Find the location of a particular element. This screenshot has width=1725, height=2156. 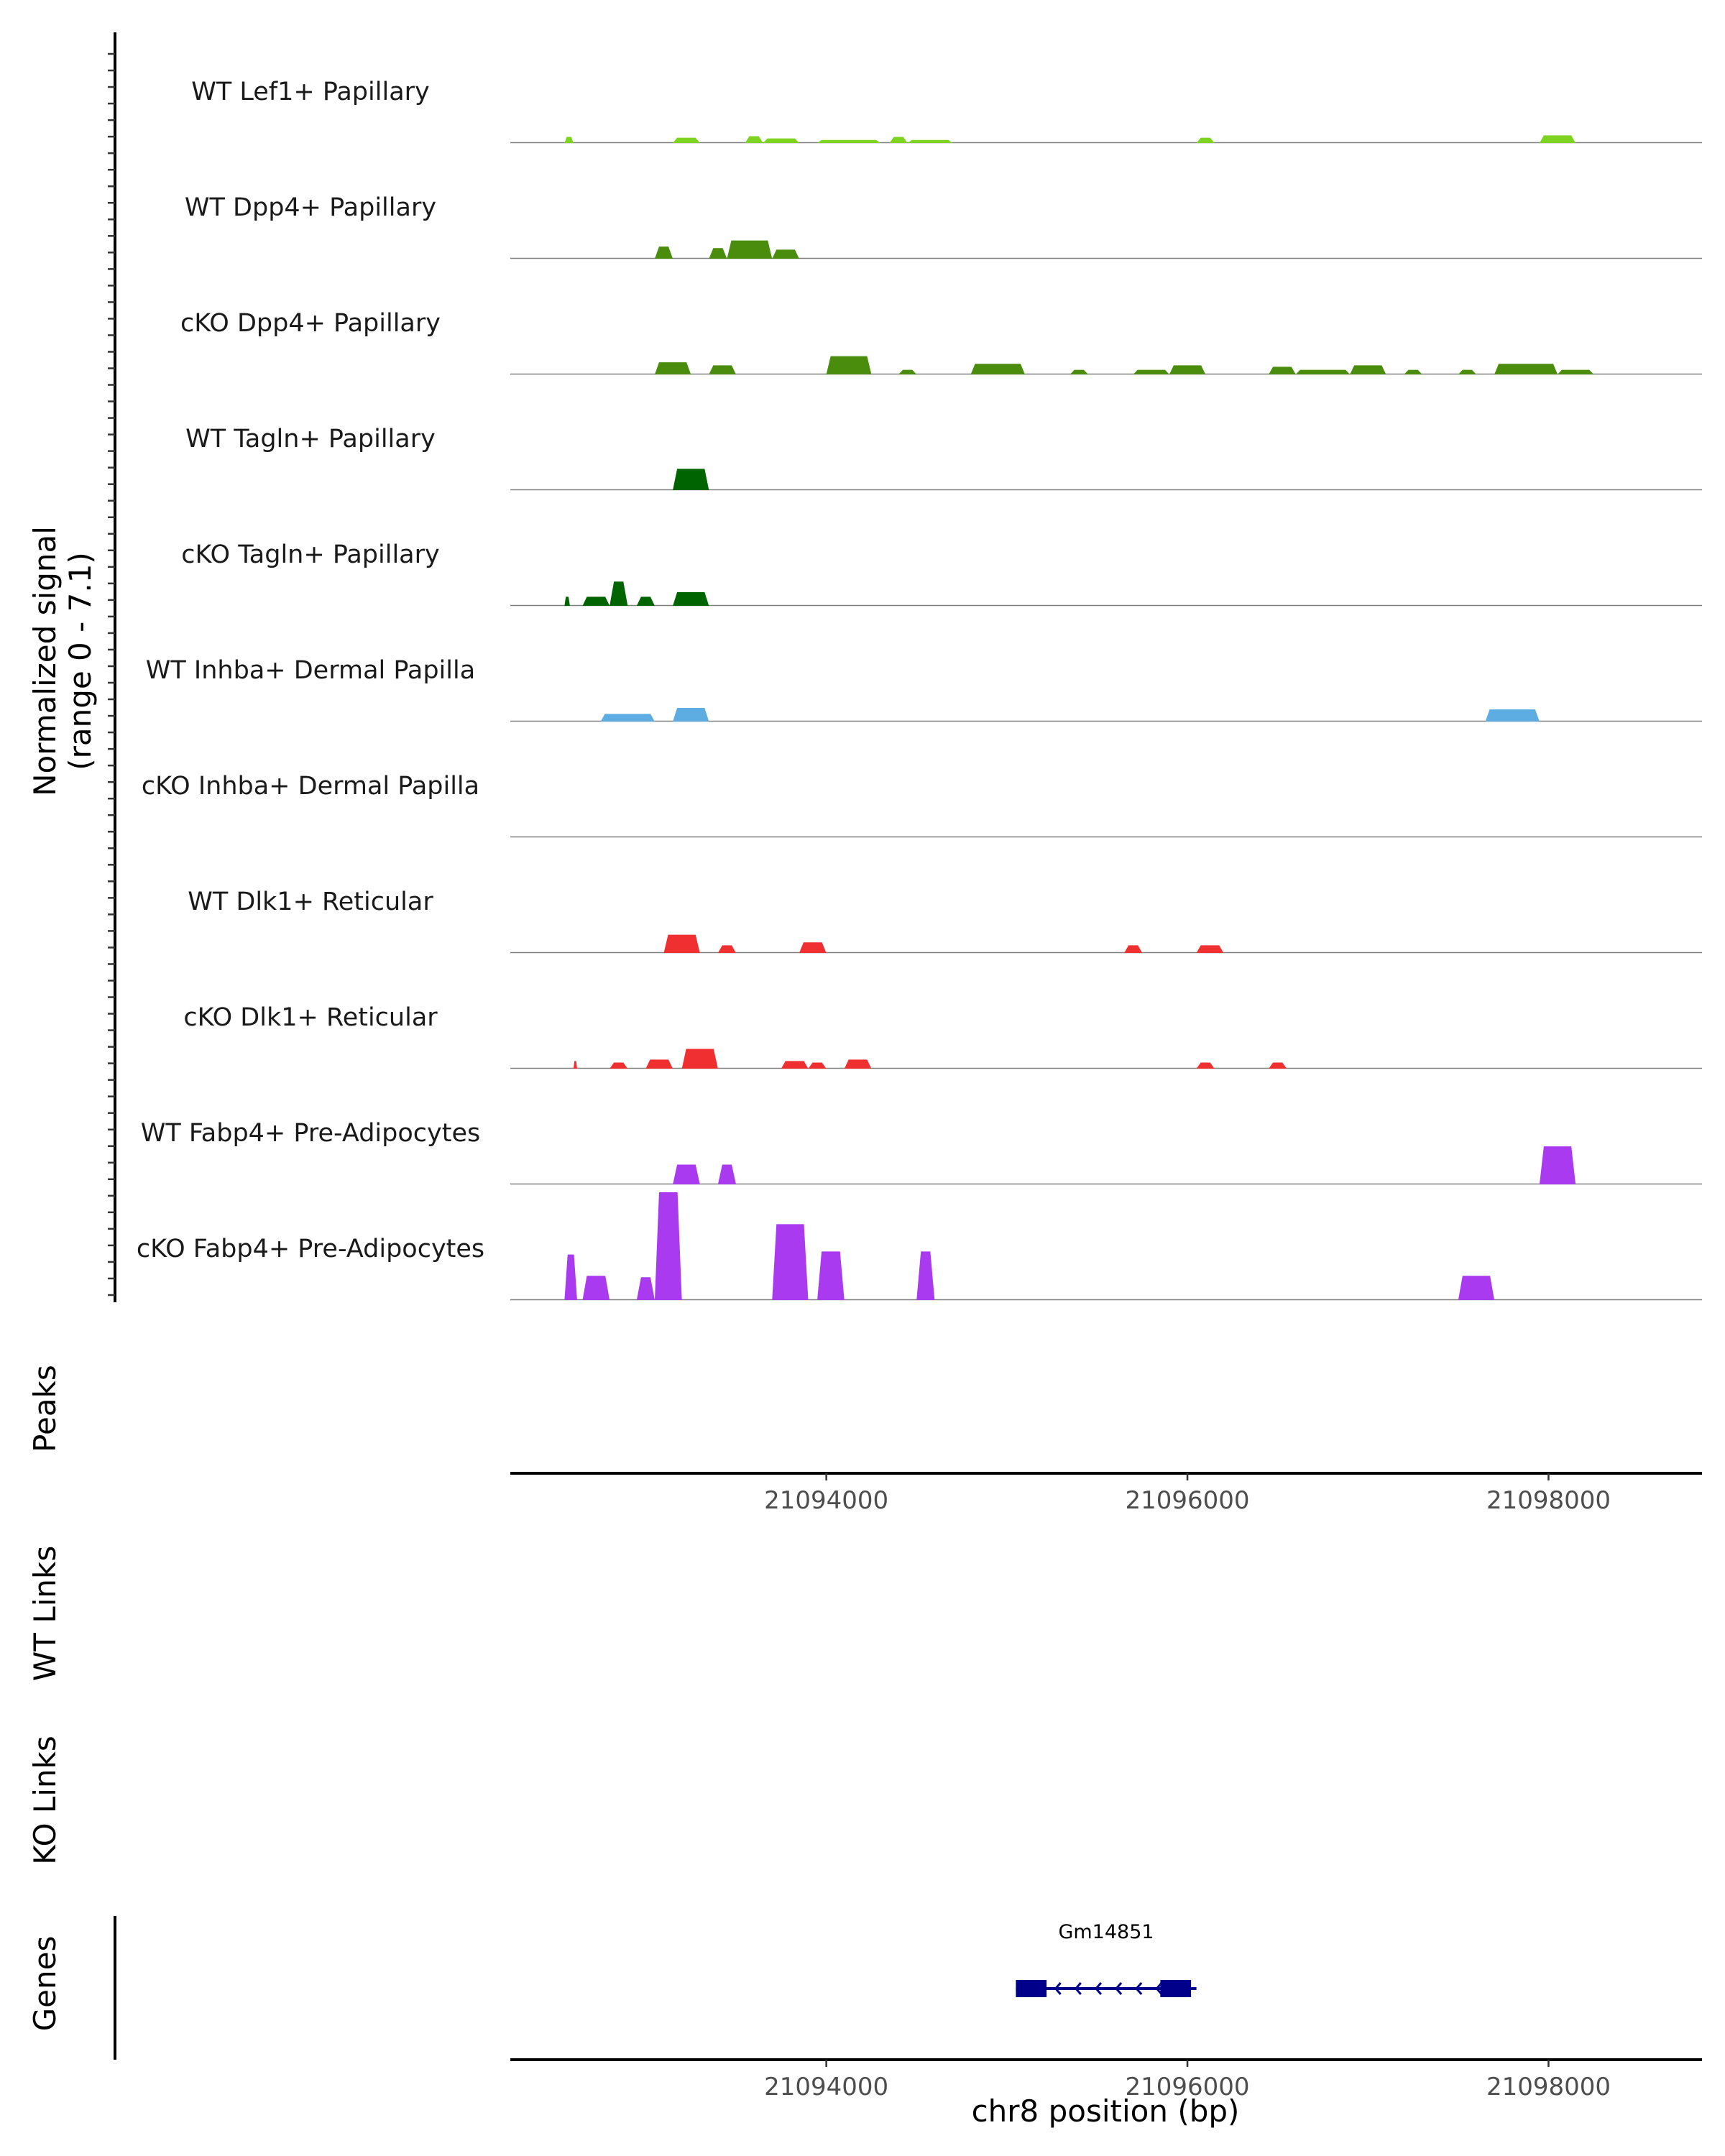

track-label: WT Inhba+ Dermal Papilla is located at coordinates (310, 670).